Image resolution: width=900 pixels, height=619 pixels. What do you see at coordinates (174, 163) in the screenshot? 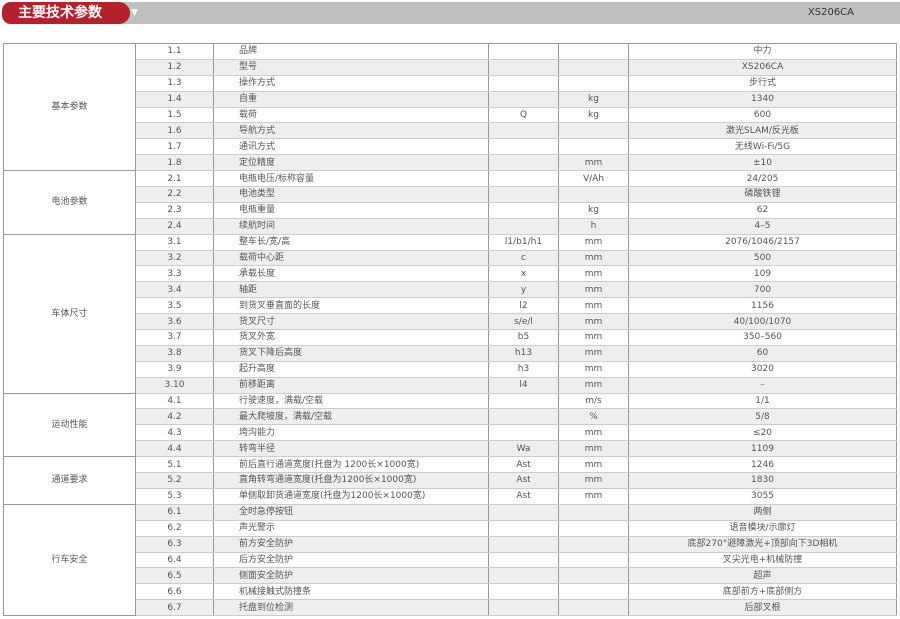
I see `cell-num: 1.8` at bounding box center [174, 163].